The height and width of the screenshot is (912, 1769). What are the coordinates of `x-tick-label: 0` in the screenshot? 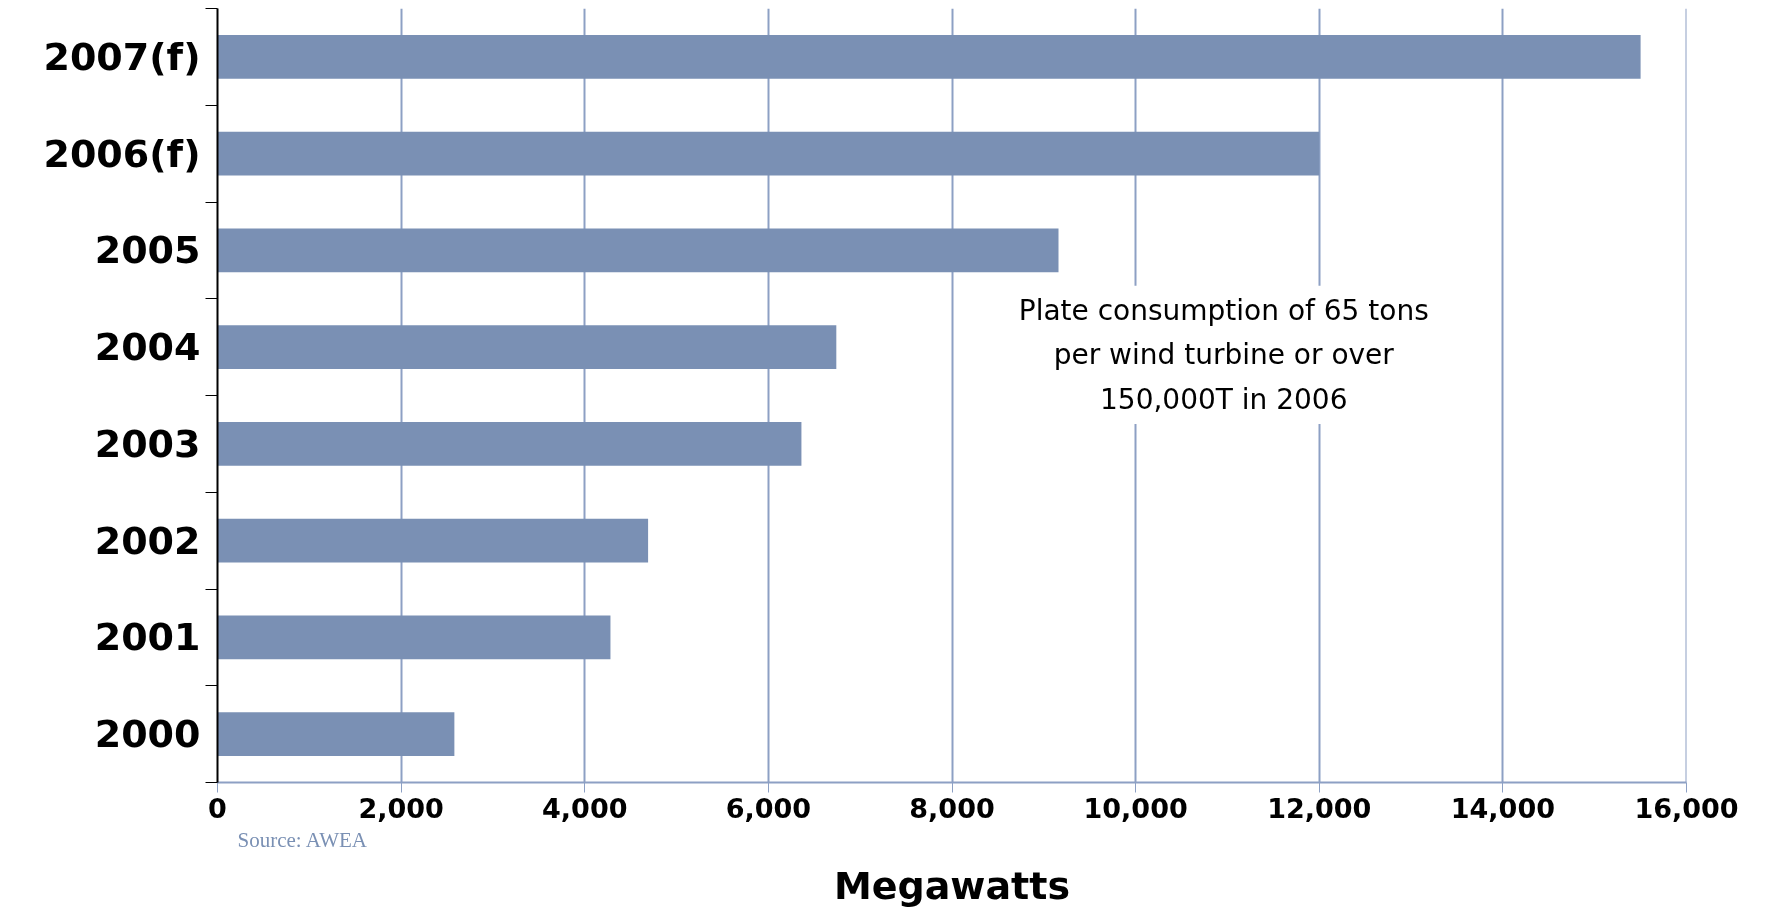 It's located at (217, 808).